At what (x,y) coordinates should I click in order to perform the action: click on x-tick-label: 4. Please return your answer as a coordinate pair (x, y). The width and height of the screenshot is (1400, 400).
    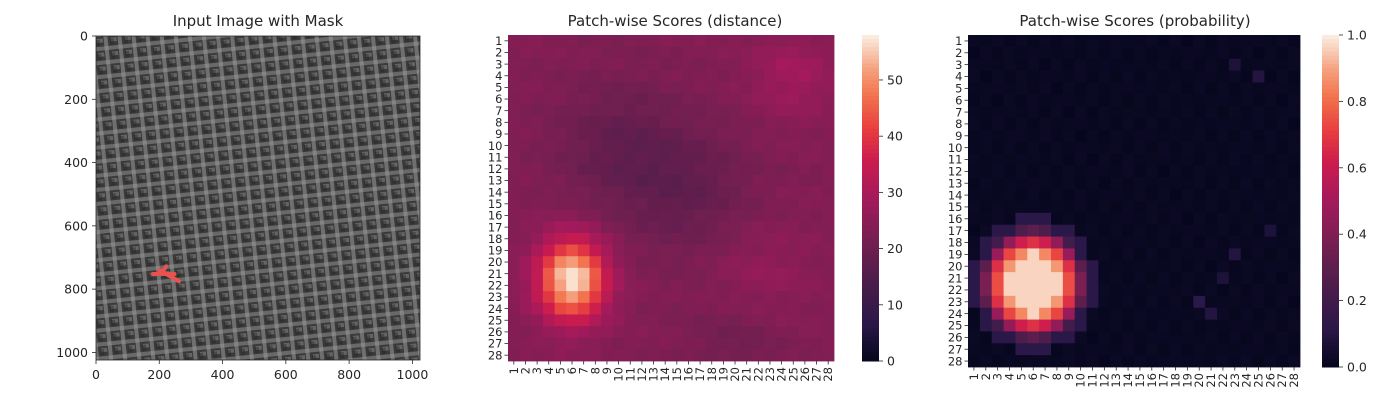
    Looking at the image, I should click on (549, 370).